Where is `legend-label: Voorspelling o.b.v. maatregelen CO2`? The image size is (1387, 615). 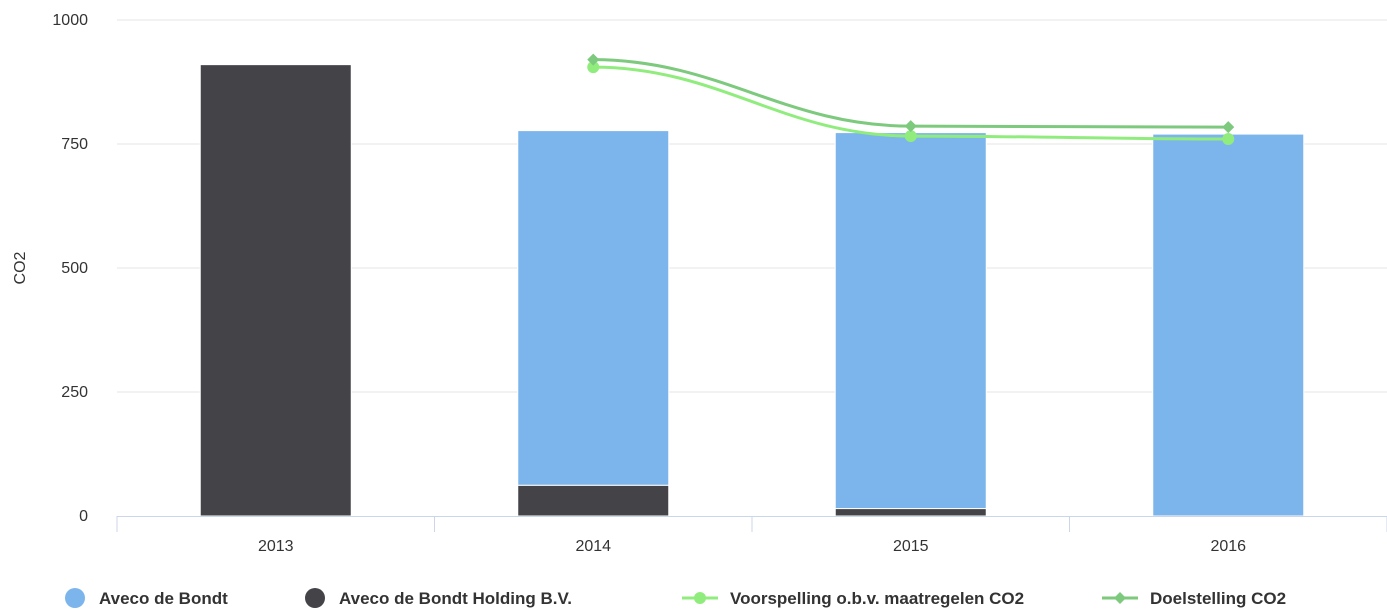 legend-label: Voorspelling o.b.v. maatregelen CO2 is located at coordinates (877, 598).